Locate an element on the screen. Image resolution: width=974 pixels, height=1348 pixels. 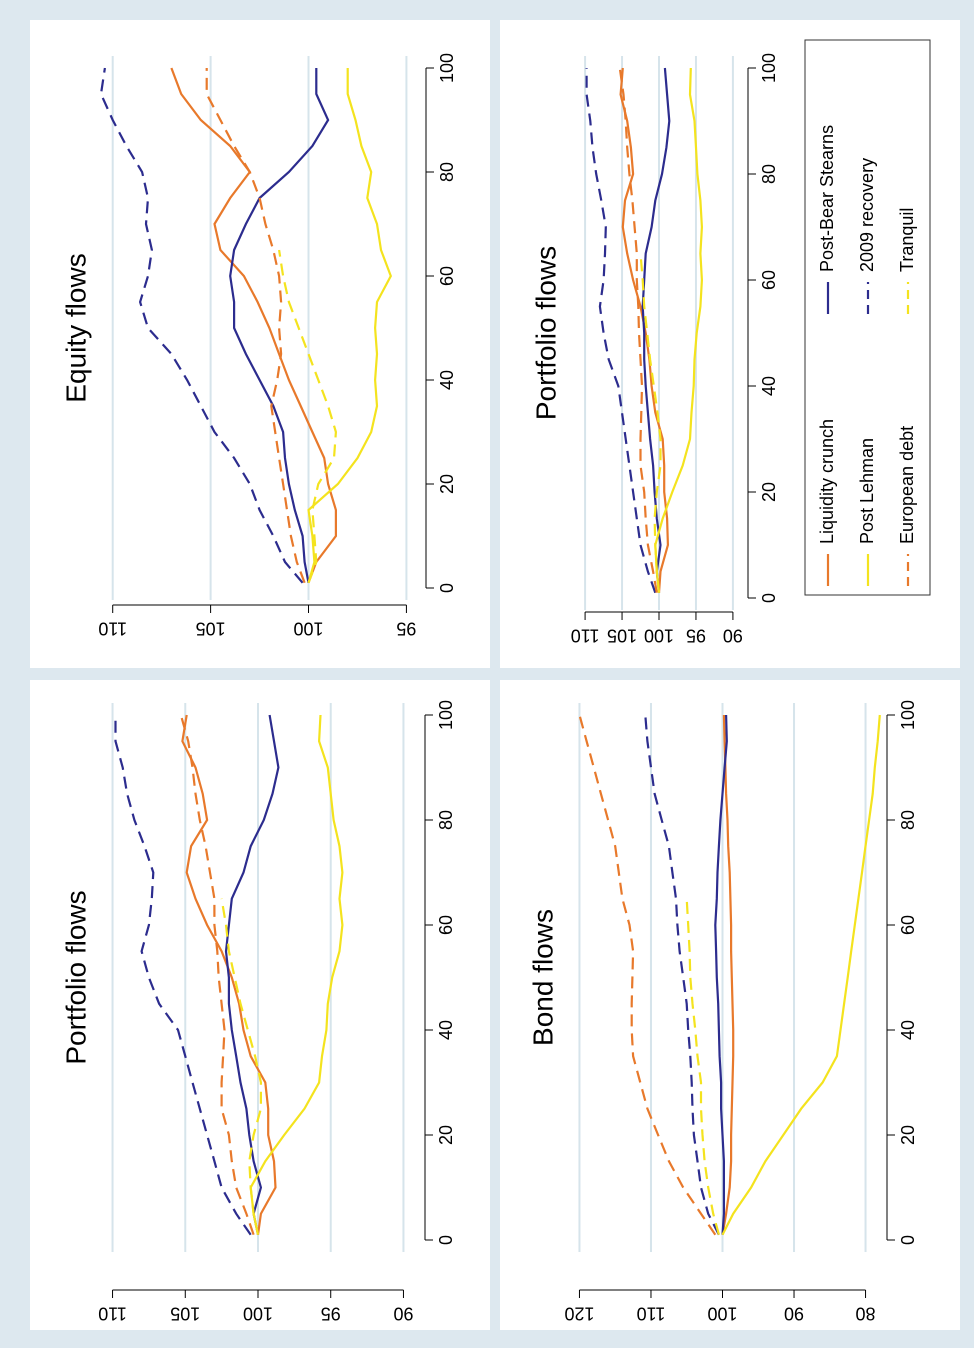
legend-label: Tranquil is located at coordinates (907, 240).